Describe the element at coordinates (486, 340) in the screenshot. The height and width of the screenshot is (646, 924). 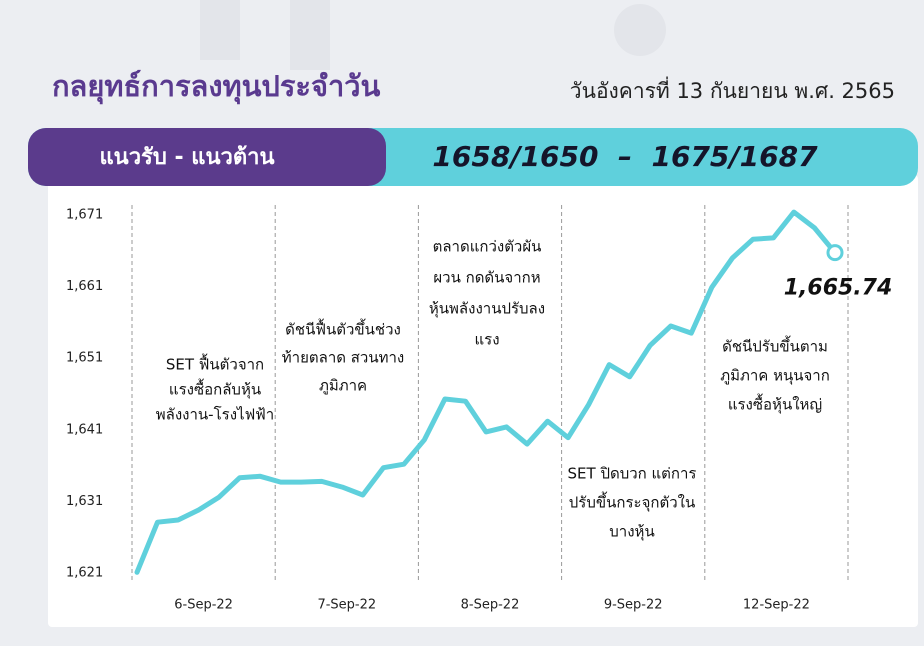
I see `annotation: แรง` at that location.